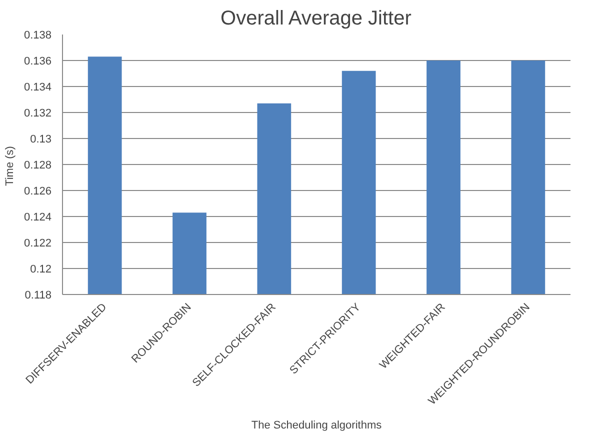 The height and width of the screenshot is (434, 595). I want to click on y-tick-label: 0.12, so click(41, 270).